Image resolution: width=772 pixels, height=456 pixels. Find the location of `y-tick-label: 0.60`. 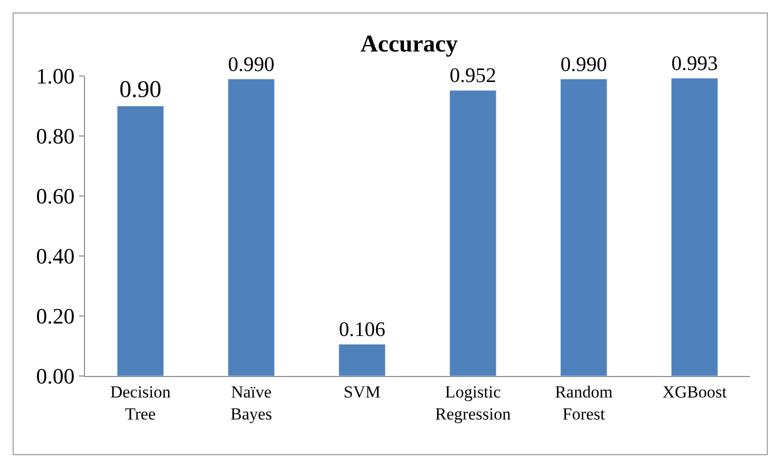

y-tick-label: 0.60 is located at coordinates (55, 196).